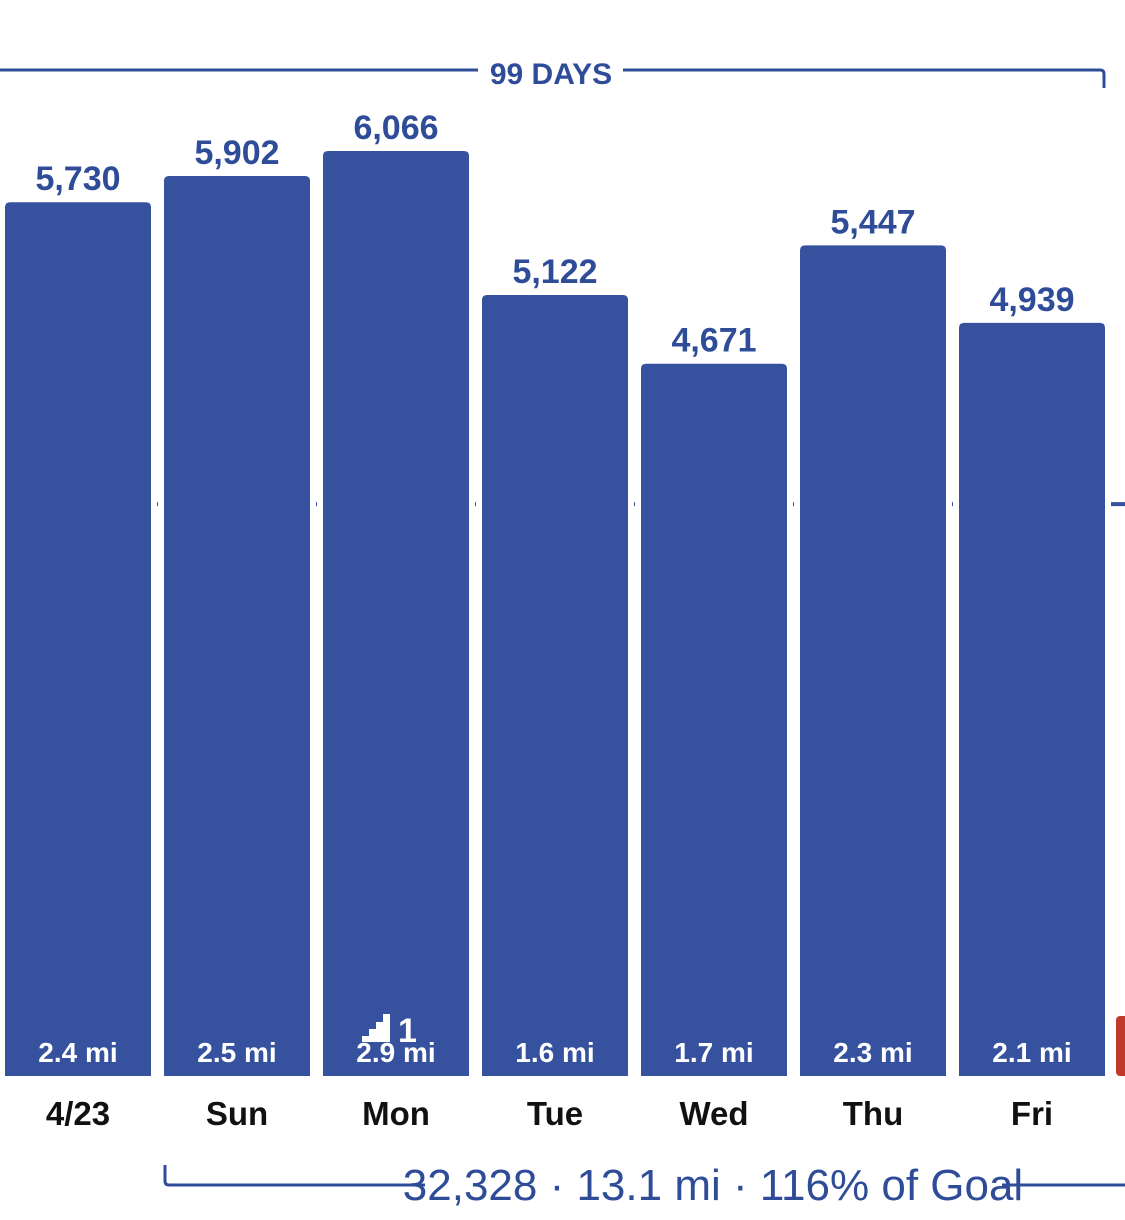 This screenshot has width=1125, height=1220. I want to click on bar-fri, so click(1032, 699).